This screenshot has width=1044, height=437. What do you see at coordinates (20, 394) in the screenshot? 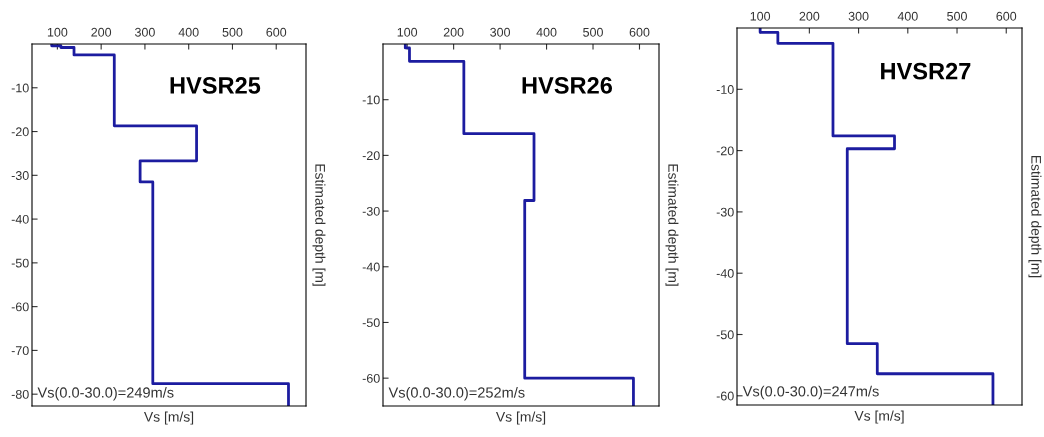
I see `y-tick-label: -80` at bounding box center [20, 394].